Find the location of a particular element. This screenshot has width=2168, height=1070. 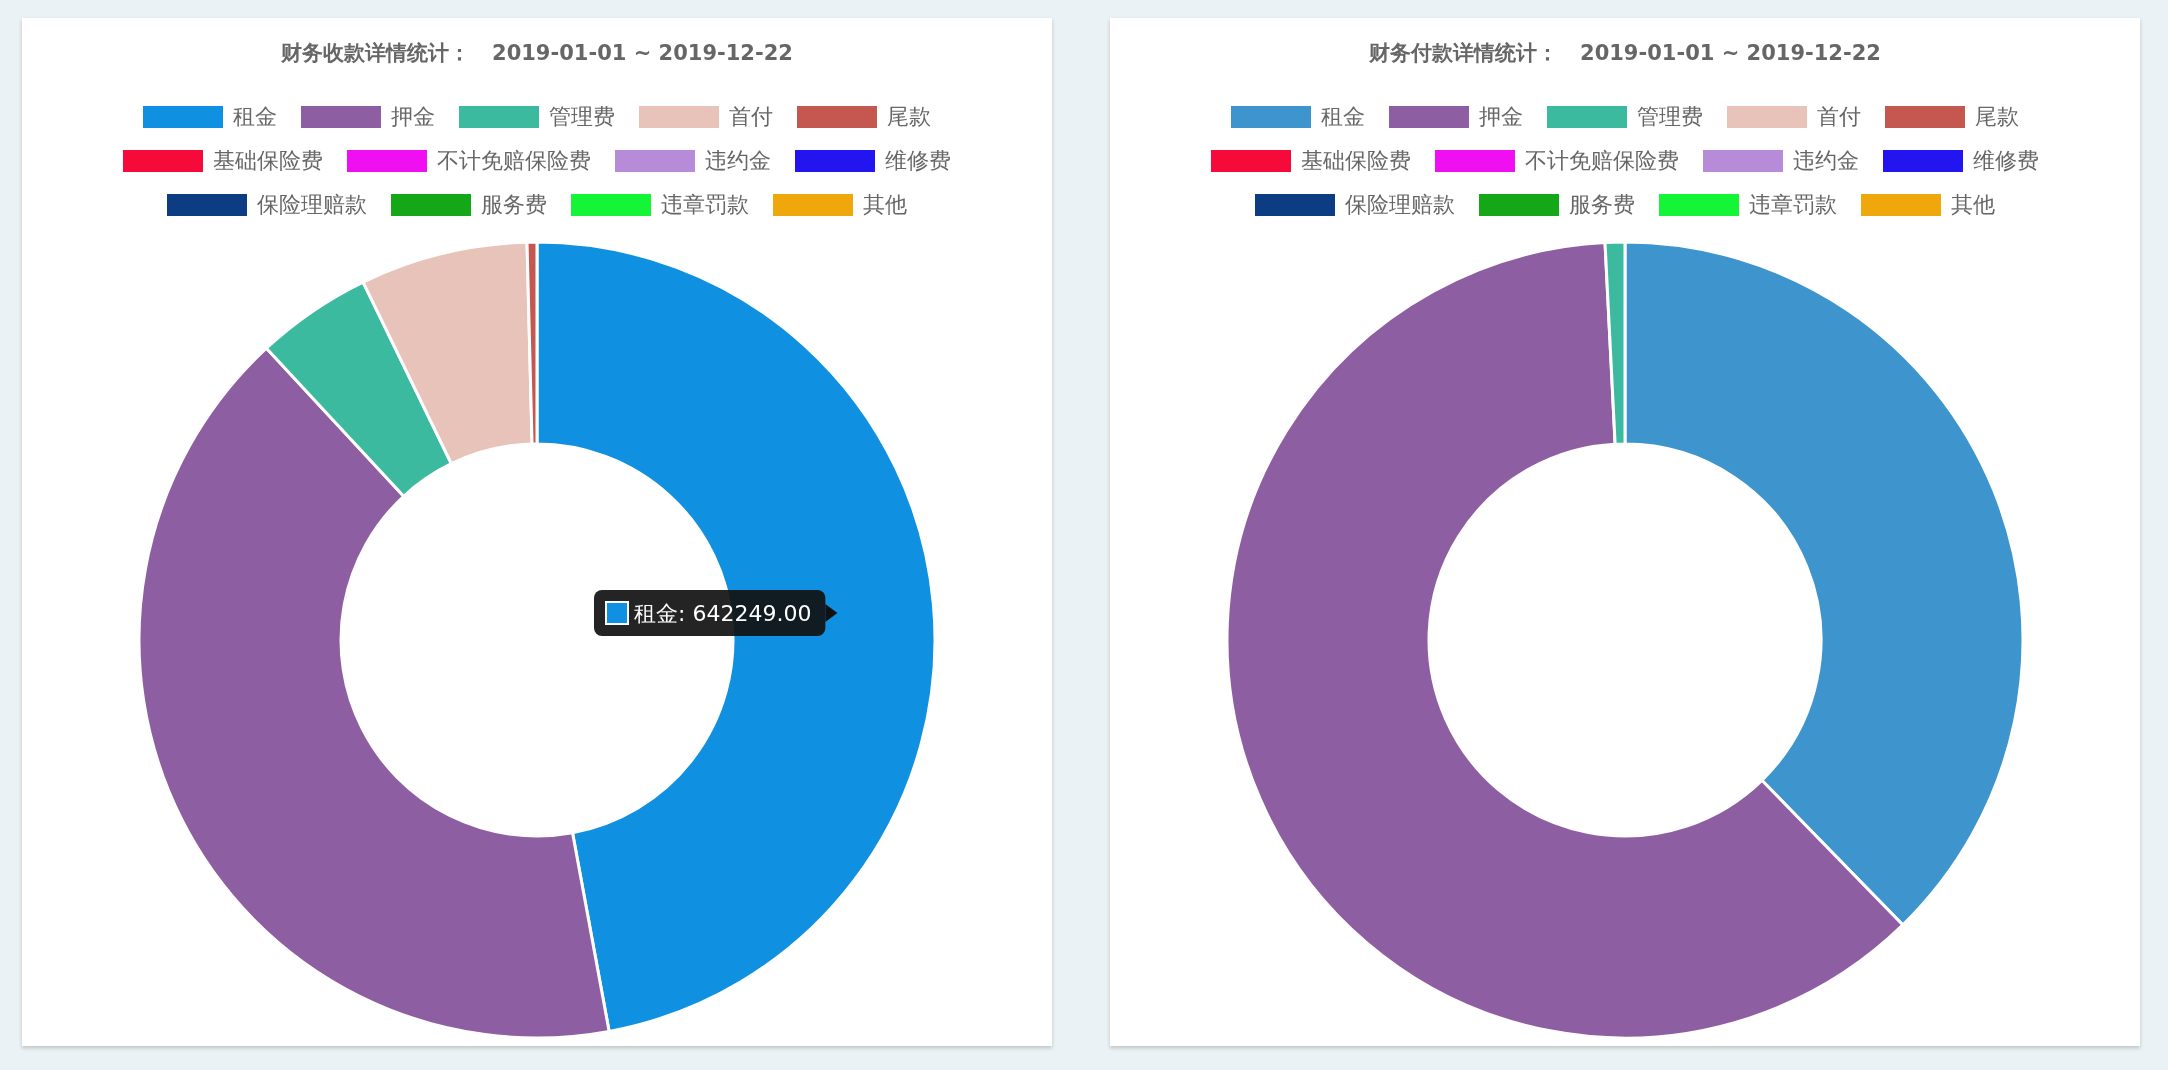

chart-title: 财务付款详情统计： 2019-01-01 ~ 2019-12-22 is located at coordinates (1624, 53).